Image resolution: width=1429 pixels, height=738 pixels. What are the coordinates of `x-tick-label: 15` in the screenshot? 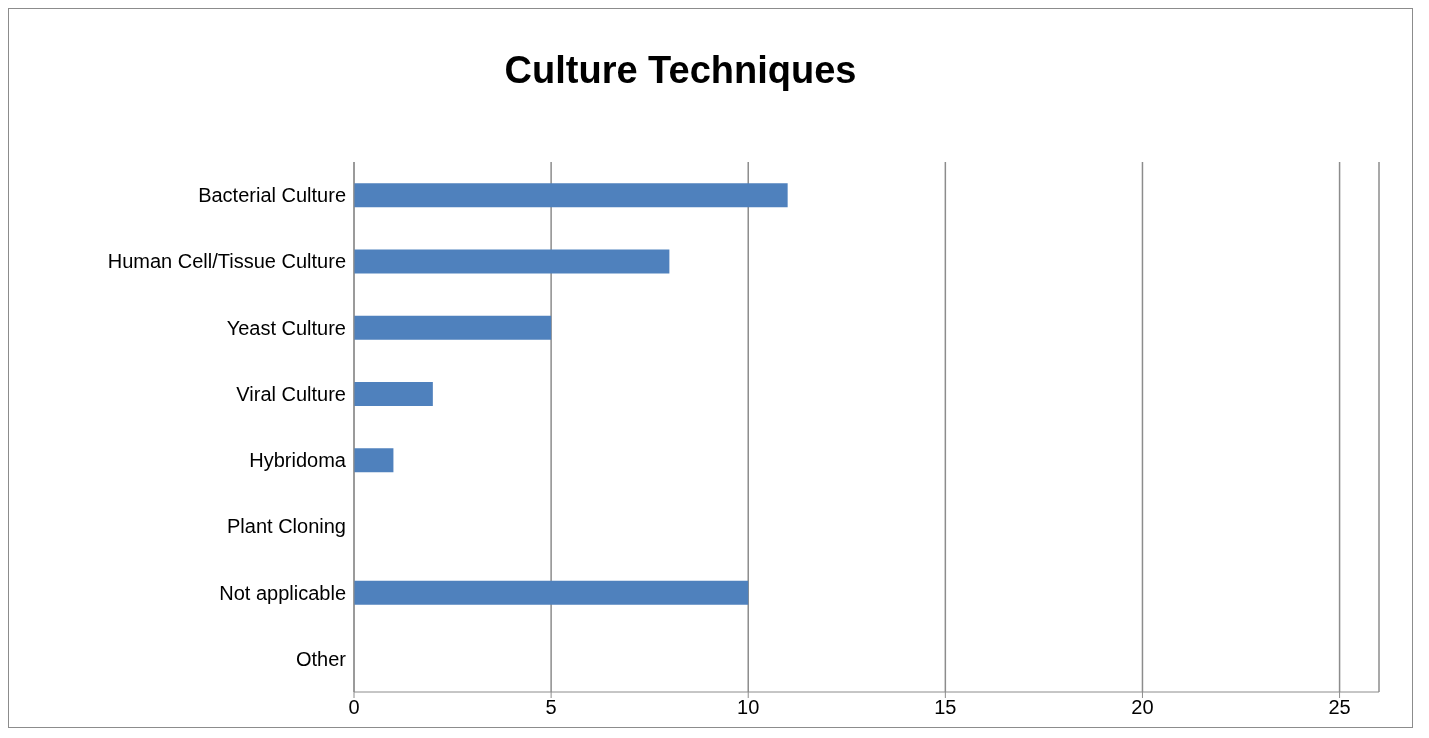 It's located at (945, 707).